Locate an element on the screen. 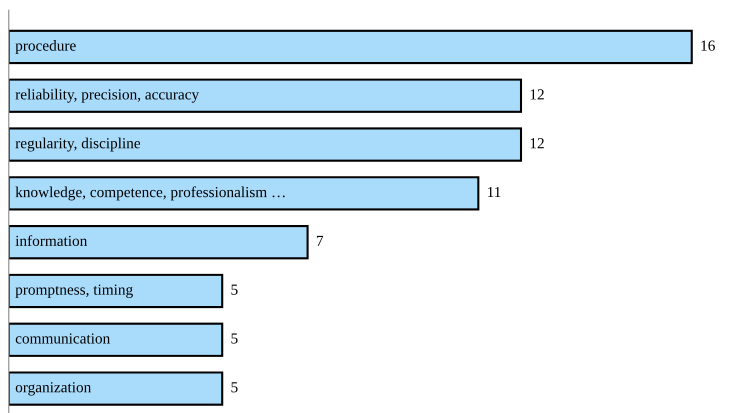 The width and height of the screenshot is (732, 413). y-tick-label: communication is located at coordinates (63, 338).